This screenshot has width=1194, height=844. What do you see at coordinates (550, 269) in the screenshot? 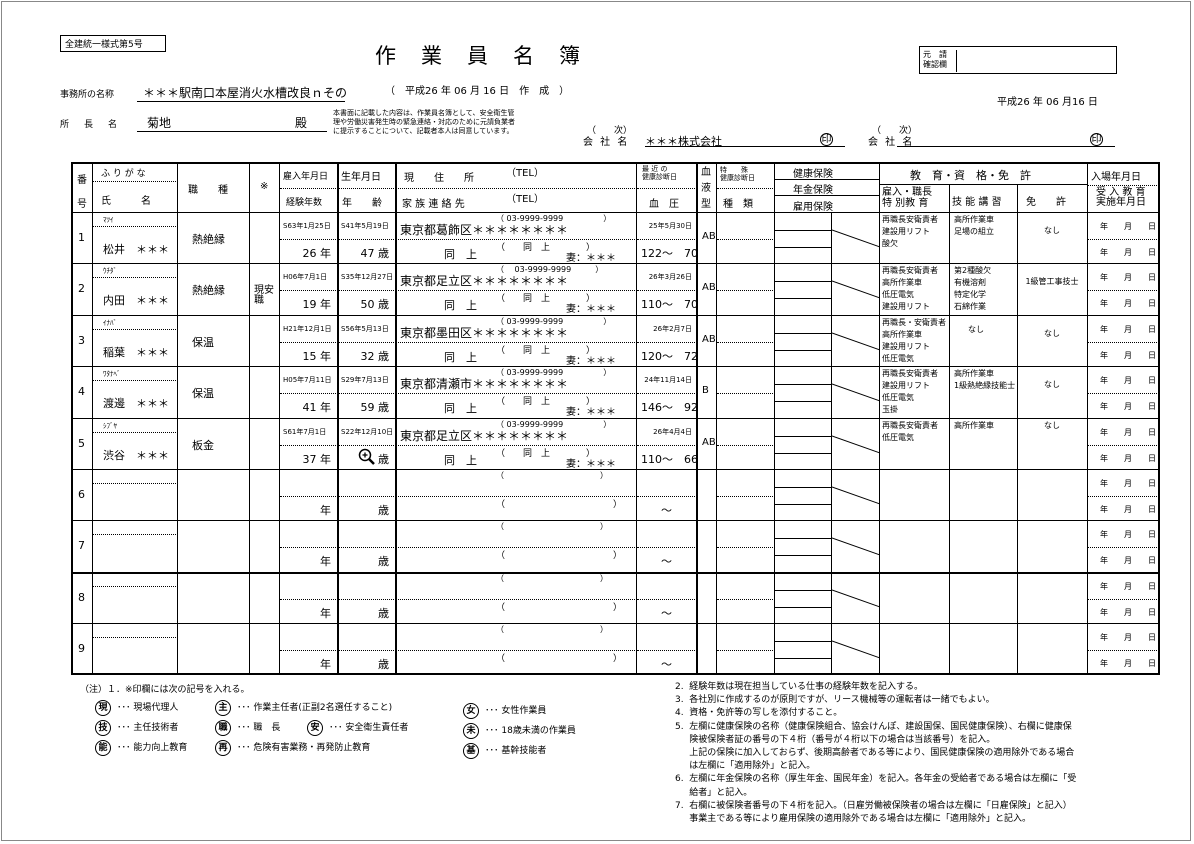
I see `address-tel: （ 03-9999-9999 ）` at bounding box center [550, 269].